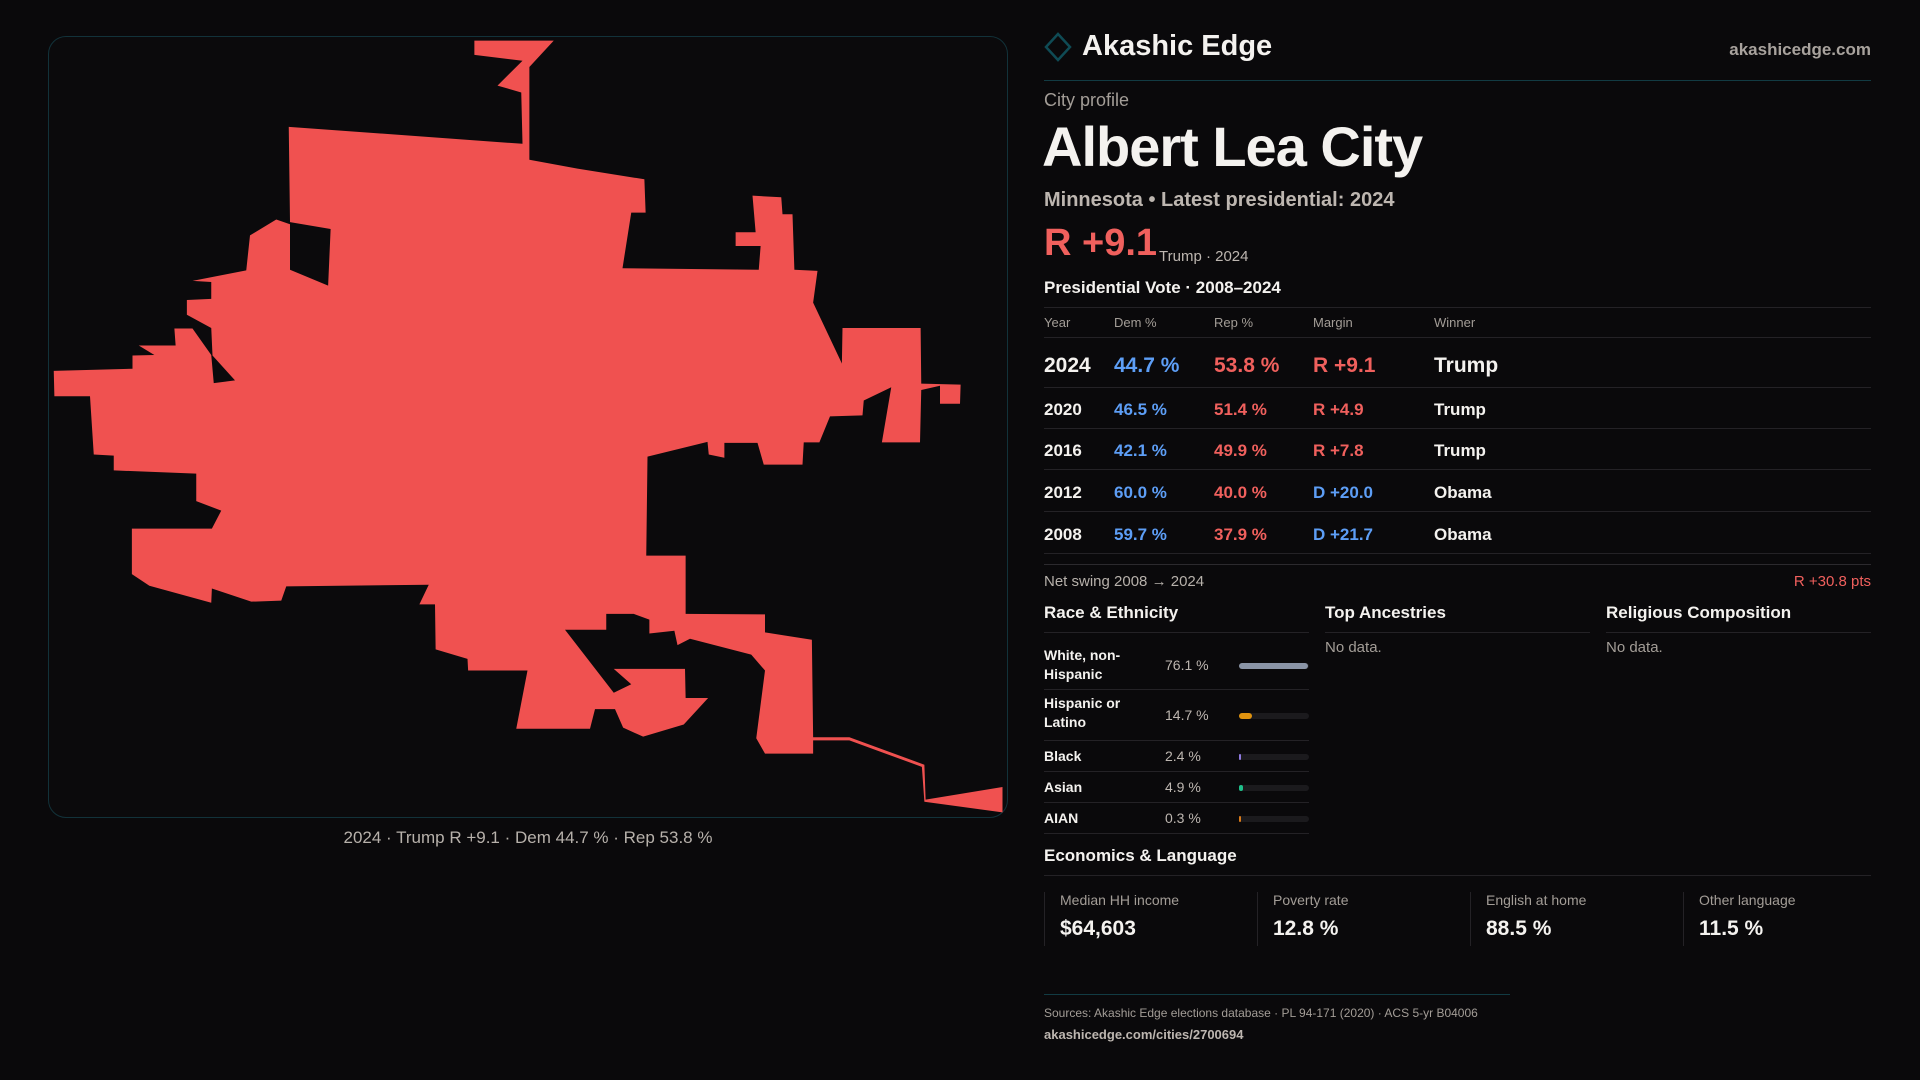 The height and width of the screenshot is (1080, 1920). I want to click on dem-cell: 46.5 %, so click(1140, 409).